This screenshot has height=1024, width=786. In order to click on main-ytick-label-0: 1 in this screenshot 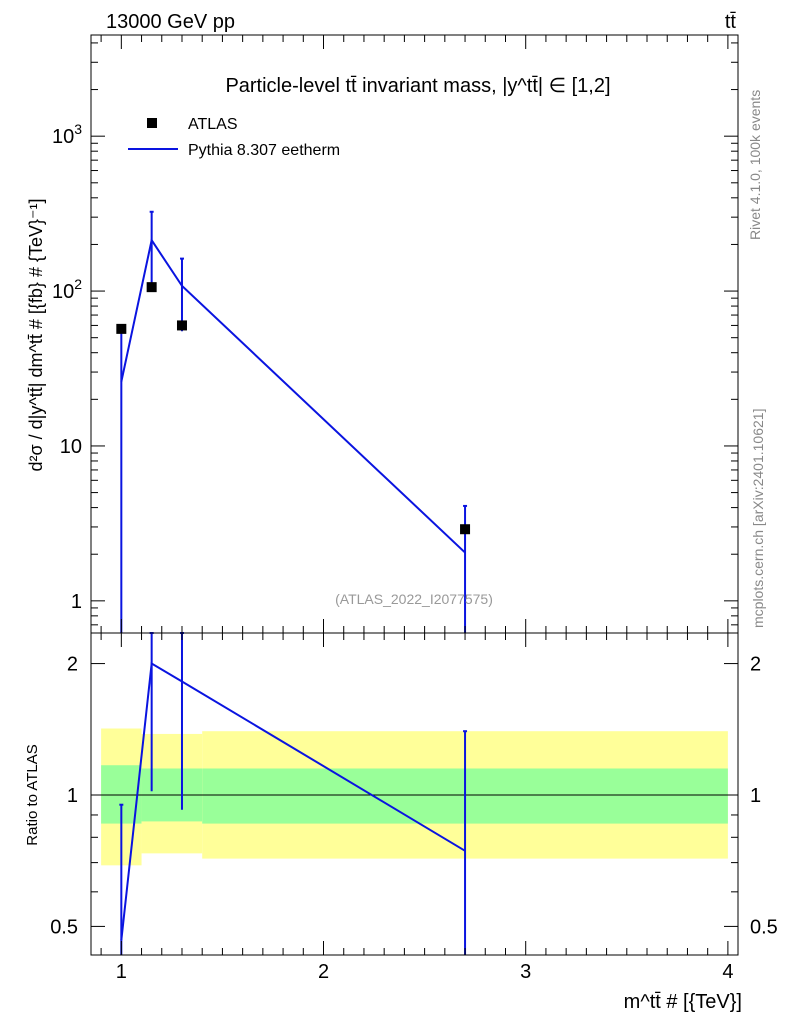, I will do `click(76, 602)`.